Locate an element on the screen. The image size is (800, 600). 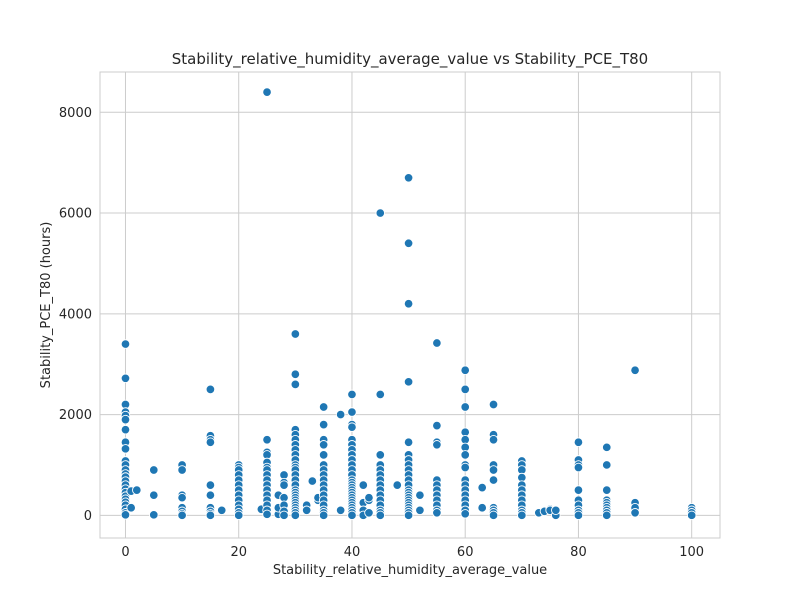
y-tick-label: 8000 is located at coordinates (75, 113).